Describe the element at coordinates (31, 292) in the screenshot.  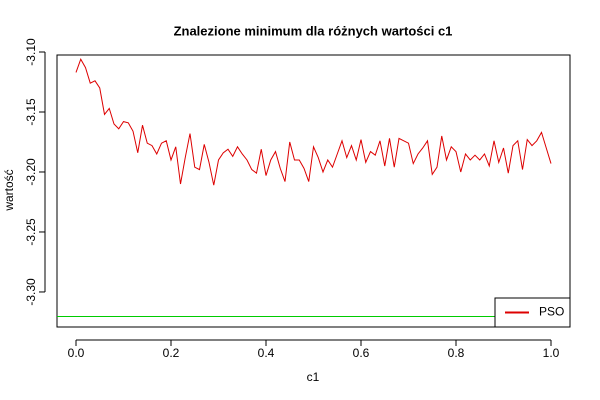
I see `y-tick-label: -3.30` at that location.